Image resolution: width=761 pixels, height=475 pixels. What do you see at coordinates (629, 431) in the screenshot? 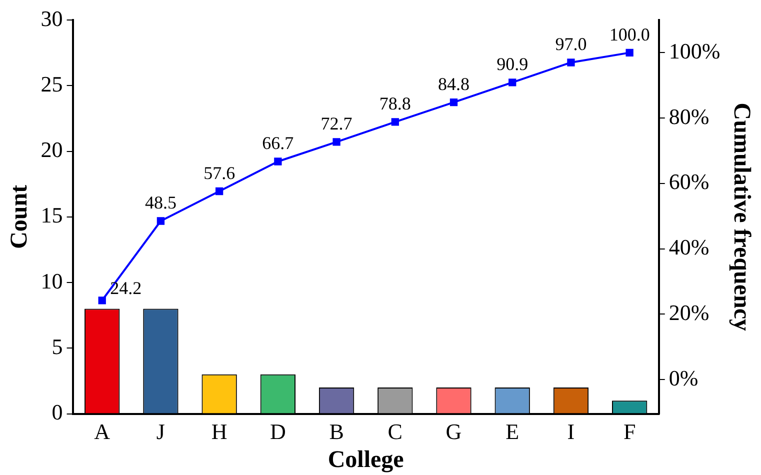
I see `x-tick-label: F` at bounding box center [629, 431].